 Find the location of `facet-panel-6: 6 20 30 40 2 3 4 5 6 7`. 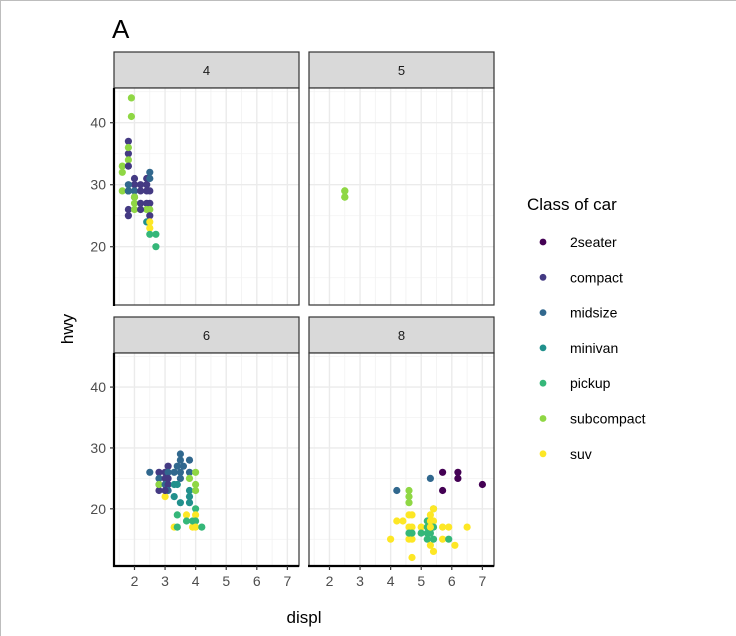

facet-panel-6: 6 20 30 40 2 3 4 5 6 7 is located at coordinates (195, 452).